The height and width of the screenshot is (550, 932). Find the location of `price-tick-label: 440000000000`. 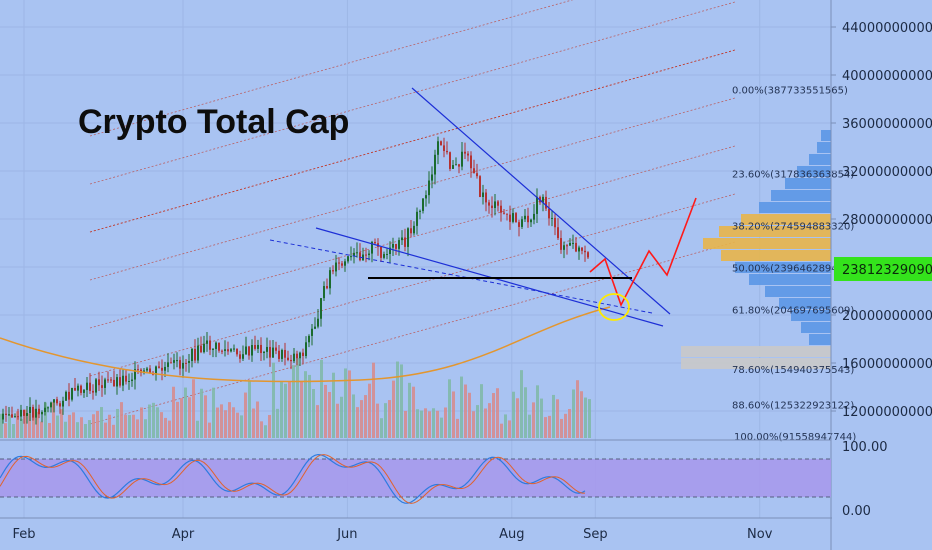

price-tick-label: 440000000000 is located at coordinates (887, 28).